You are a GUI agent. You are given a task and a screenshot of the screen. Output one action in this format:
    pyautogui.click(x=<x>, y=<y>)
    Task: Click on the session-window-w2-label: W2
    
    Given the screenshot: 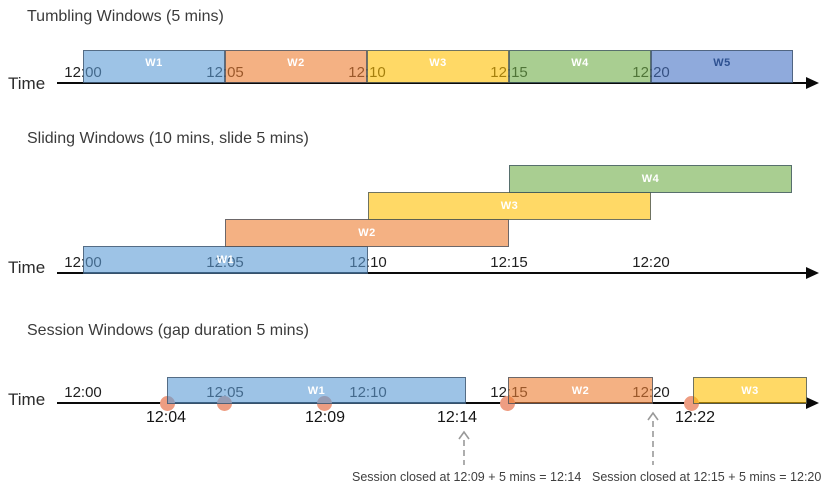 What is the action you would take?
    pyautogui.click(x=580, y=390)
    